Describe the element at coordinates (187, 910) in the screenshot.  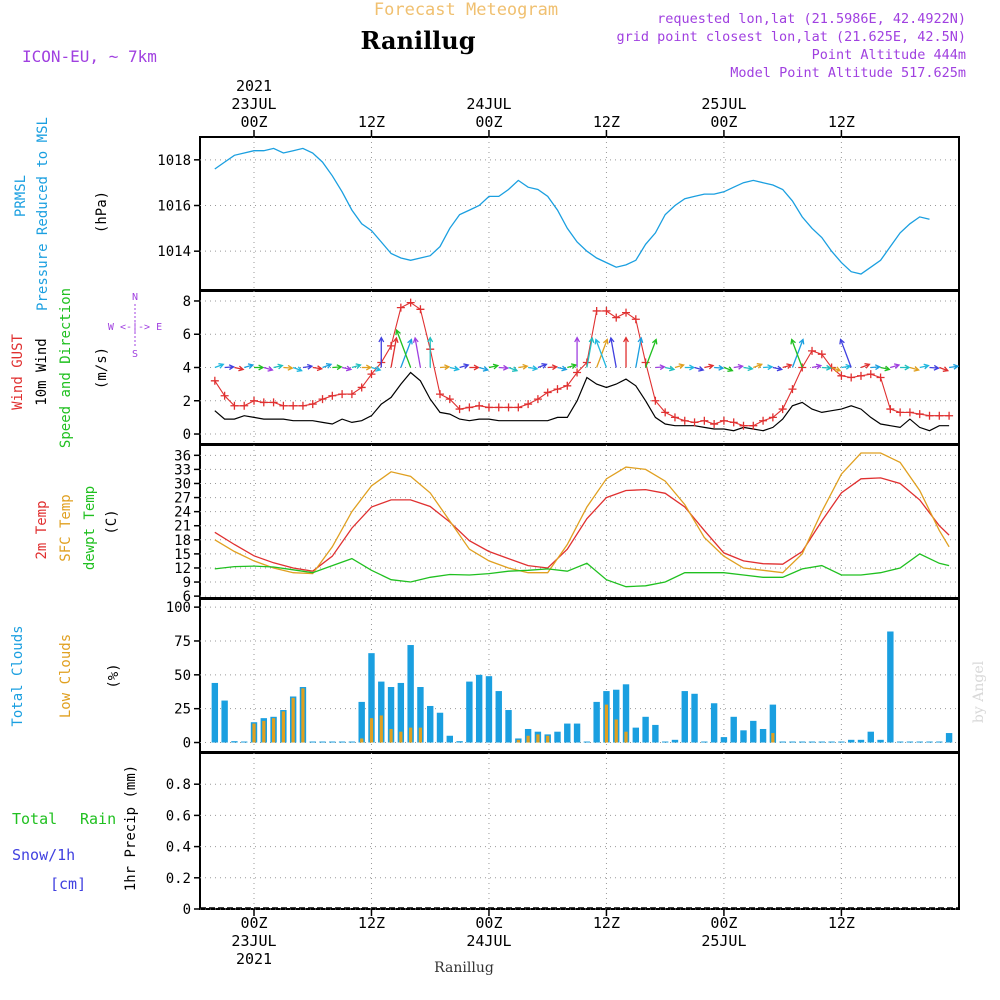
I see `precip-ytick-label: 0` at that location.